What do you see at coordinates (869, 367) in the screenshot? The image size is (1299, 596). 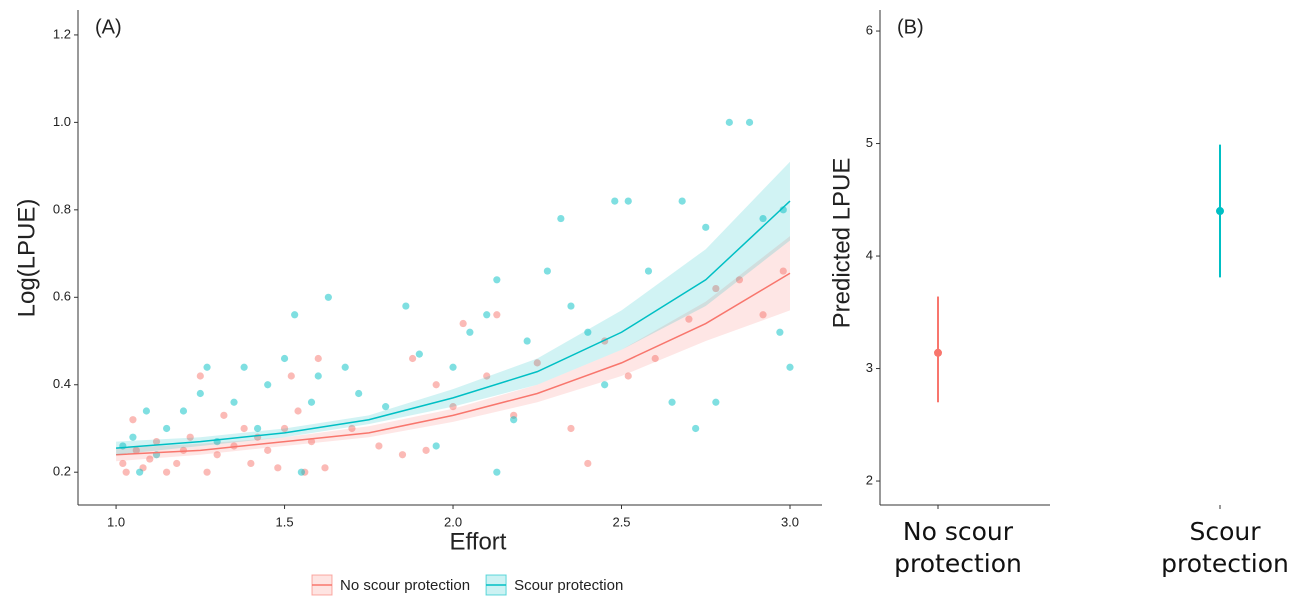 I see `y-tick-label: 3` at bounding box center [869, 367].